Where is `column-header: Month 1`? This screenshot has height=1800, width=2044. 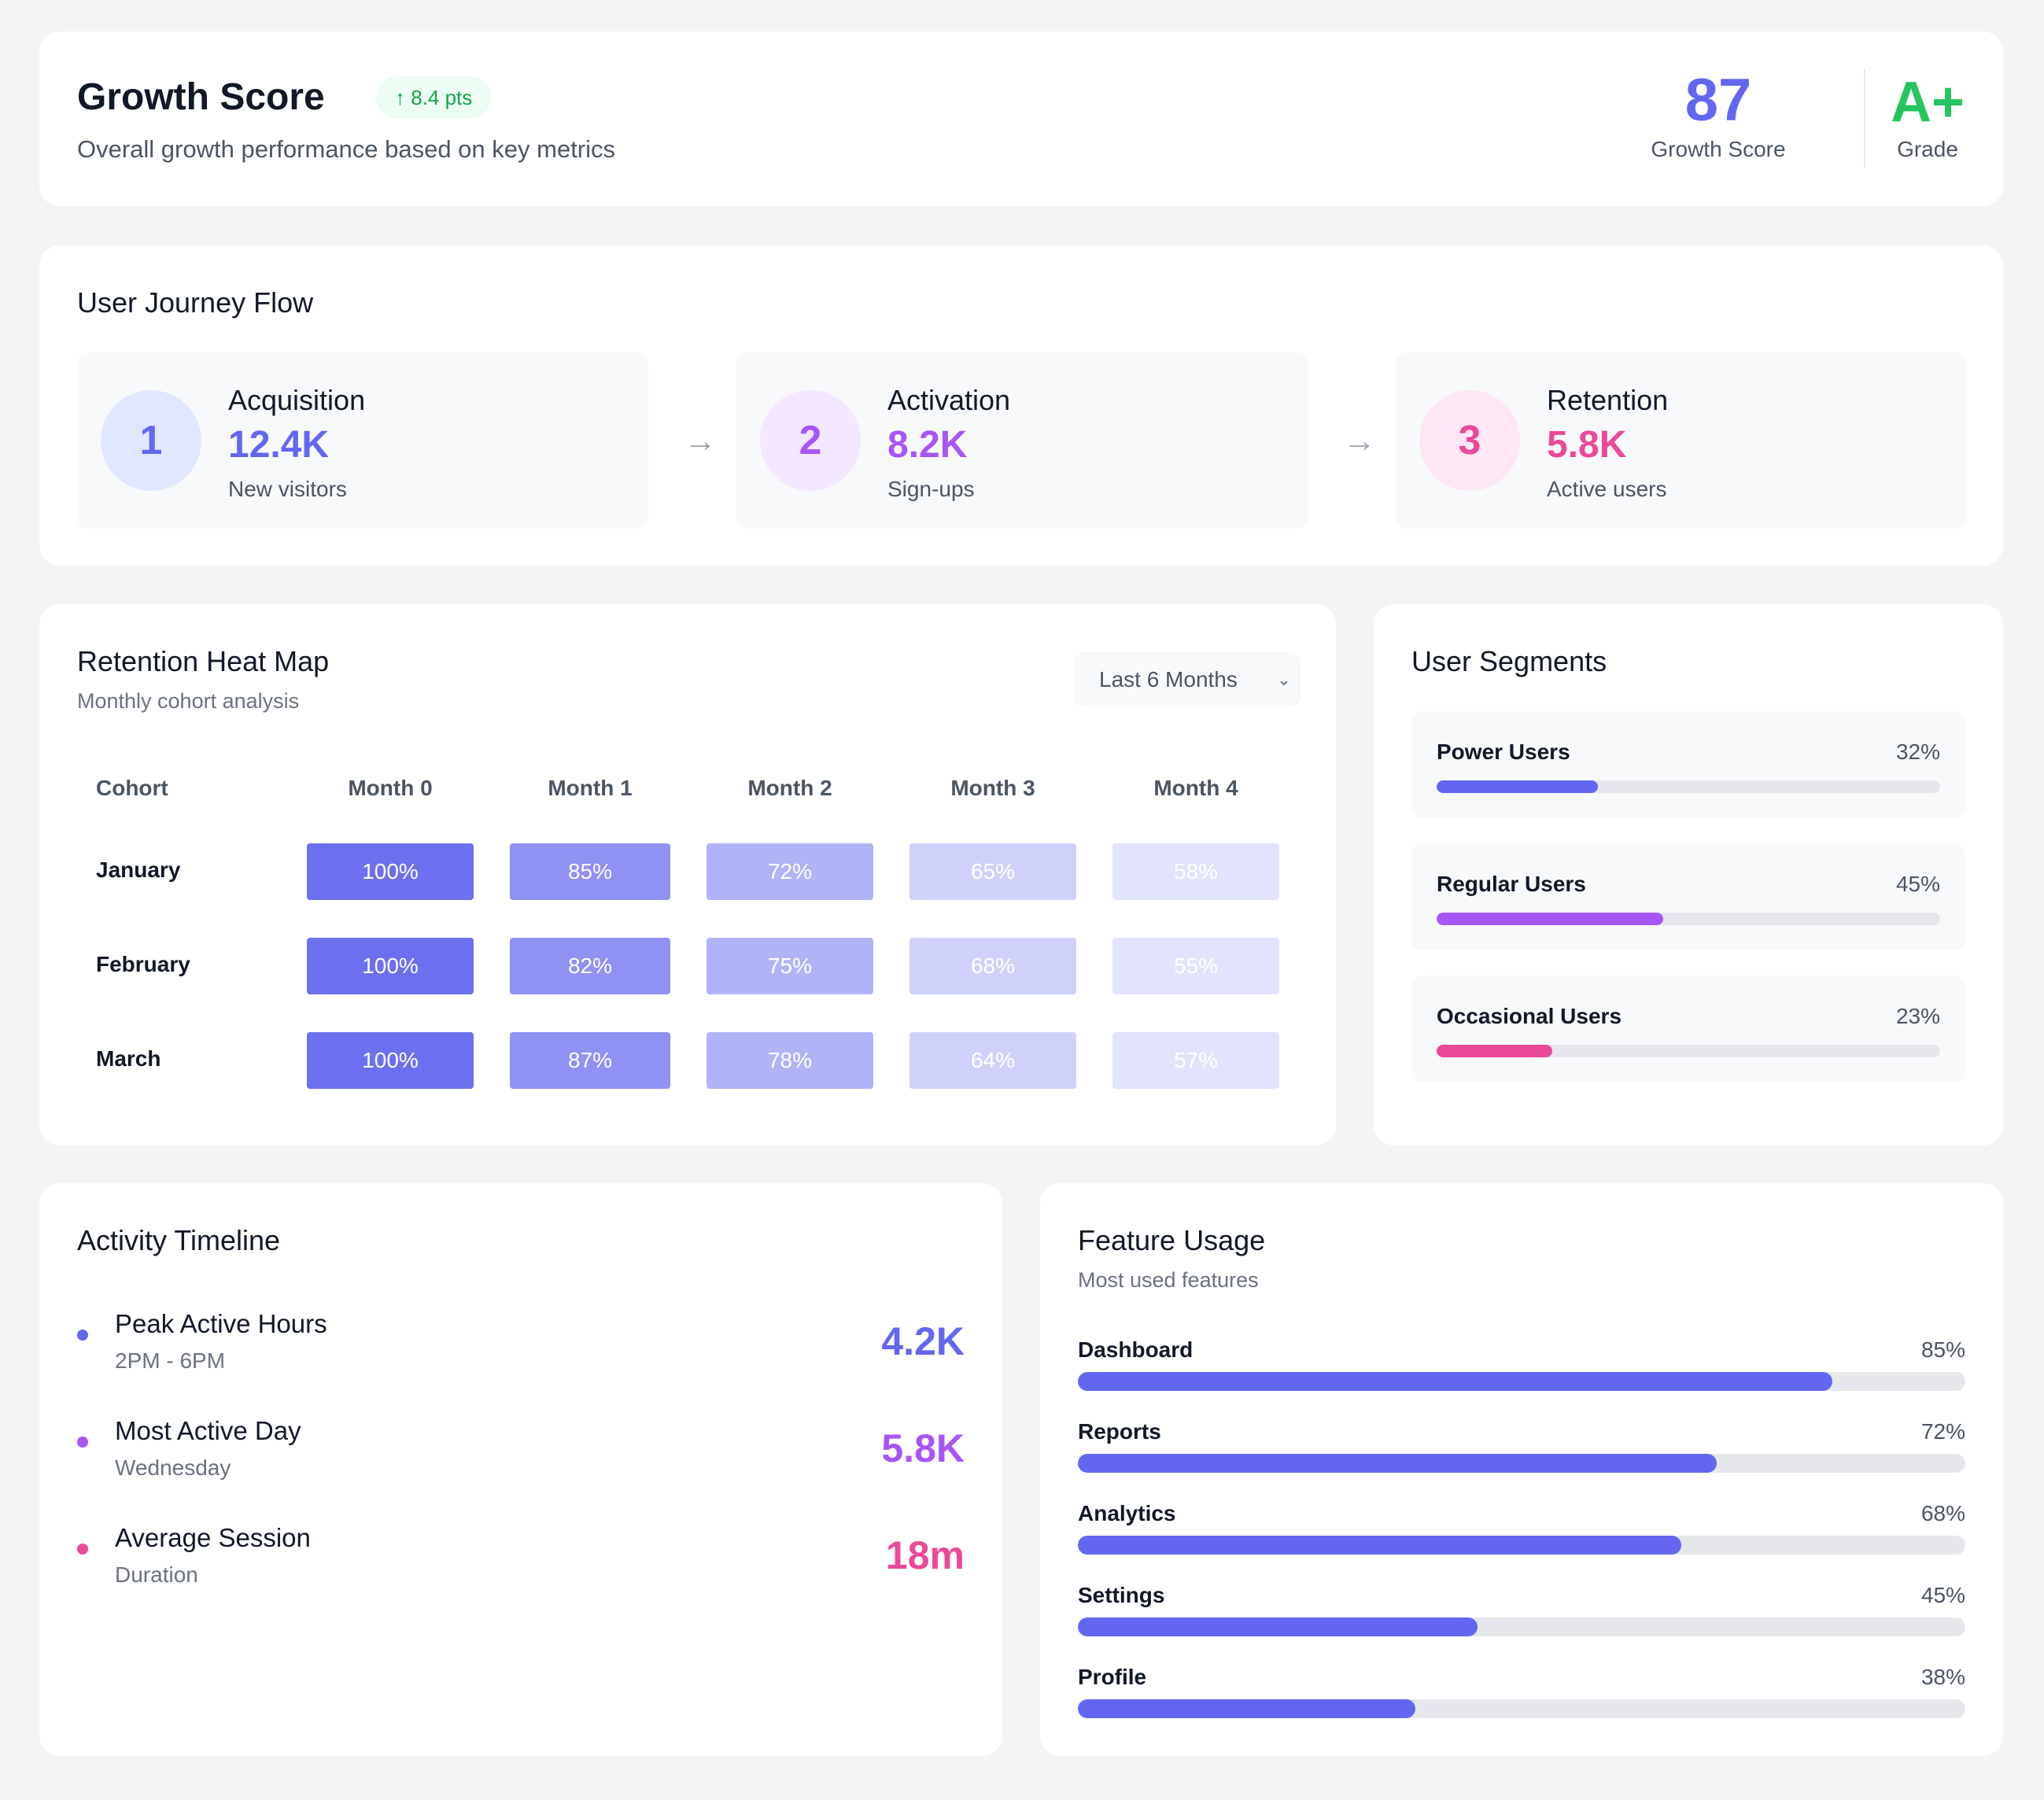
column-header: Month 1 is located at coordinates (590, 788).